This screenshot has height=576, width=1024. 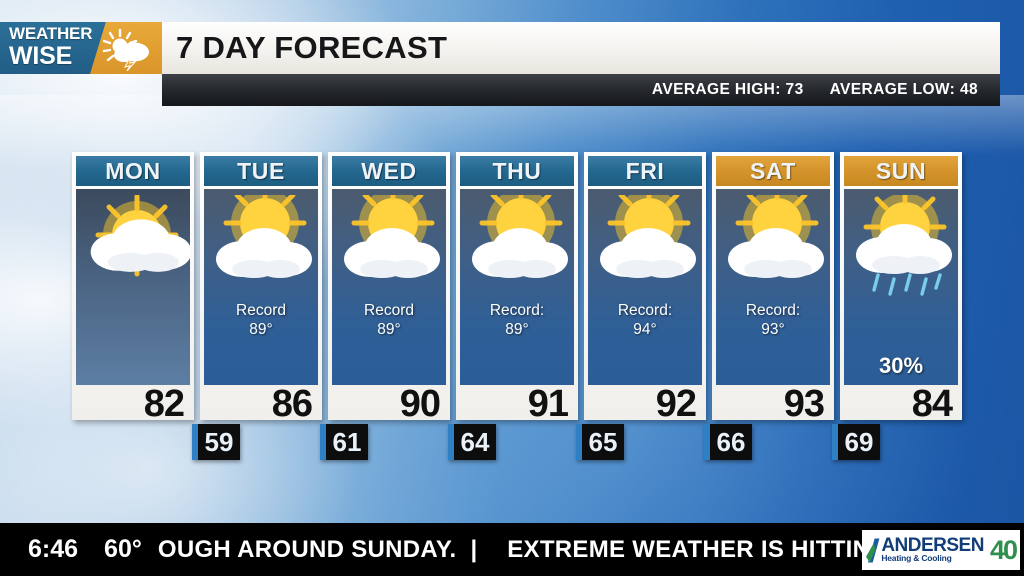 What do you see at coordinates (901, 171) in the screenshot?
I see `day-name: SUN` at bounding box center [901, 171].